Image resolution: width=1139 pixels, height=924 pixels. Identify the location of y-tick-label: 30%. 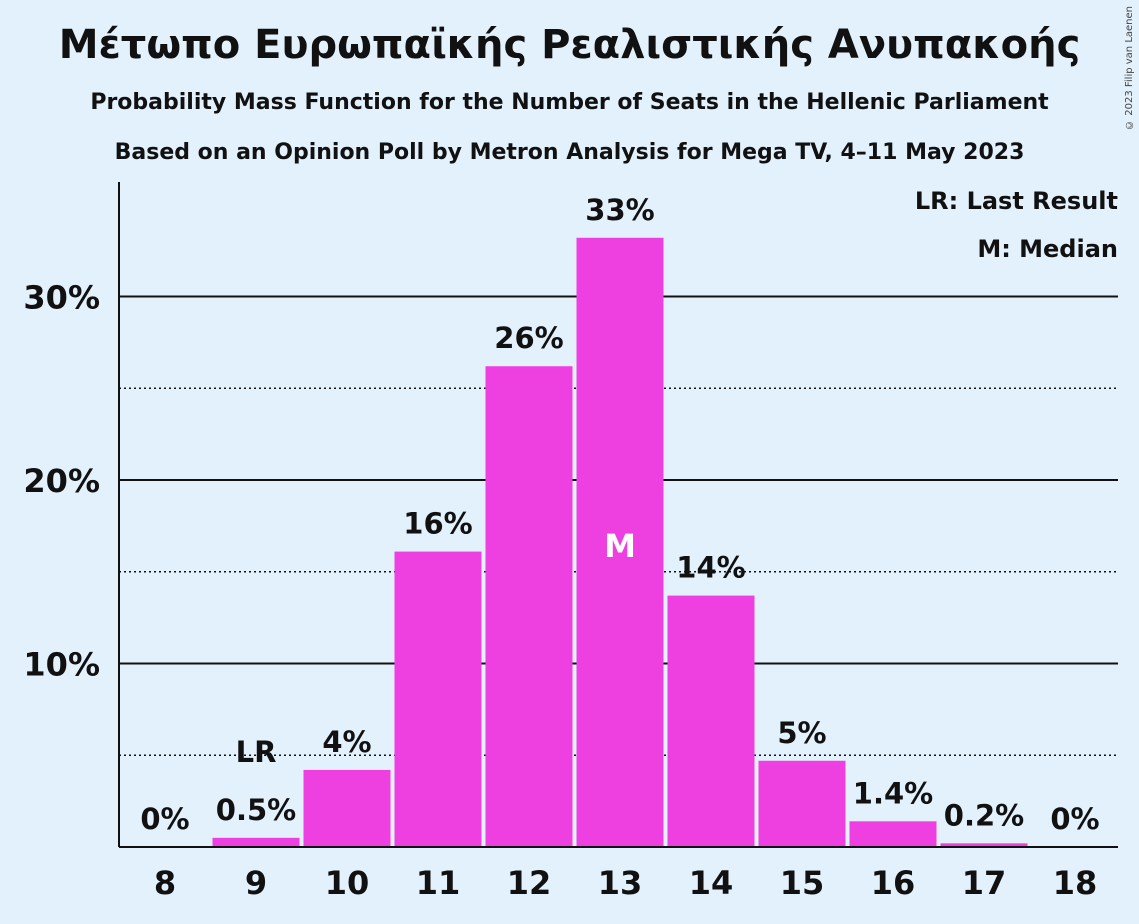
(61, 298).